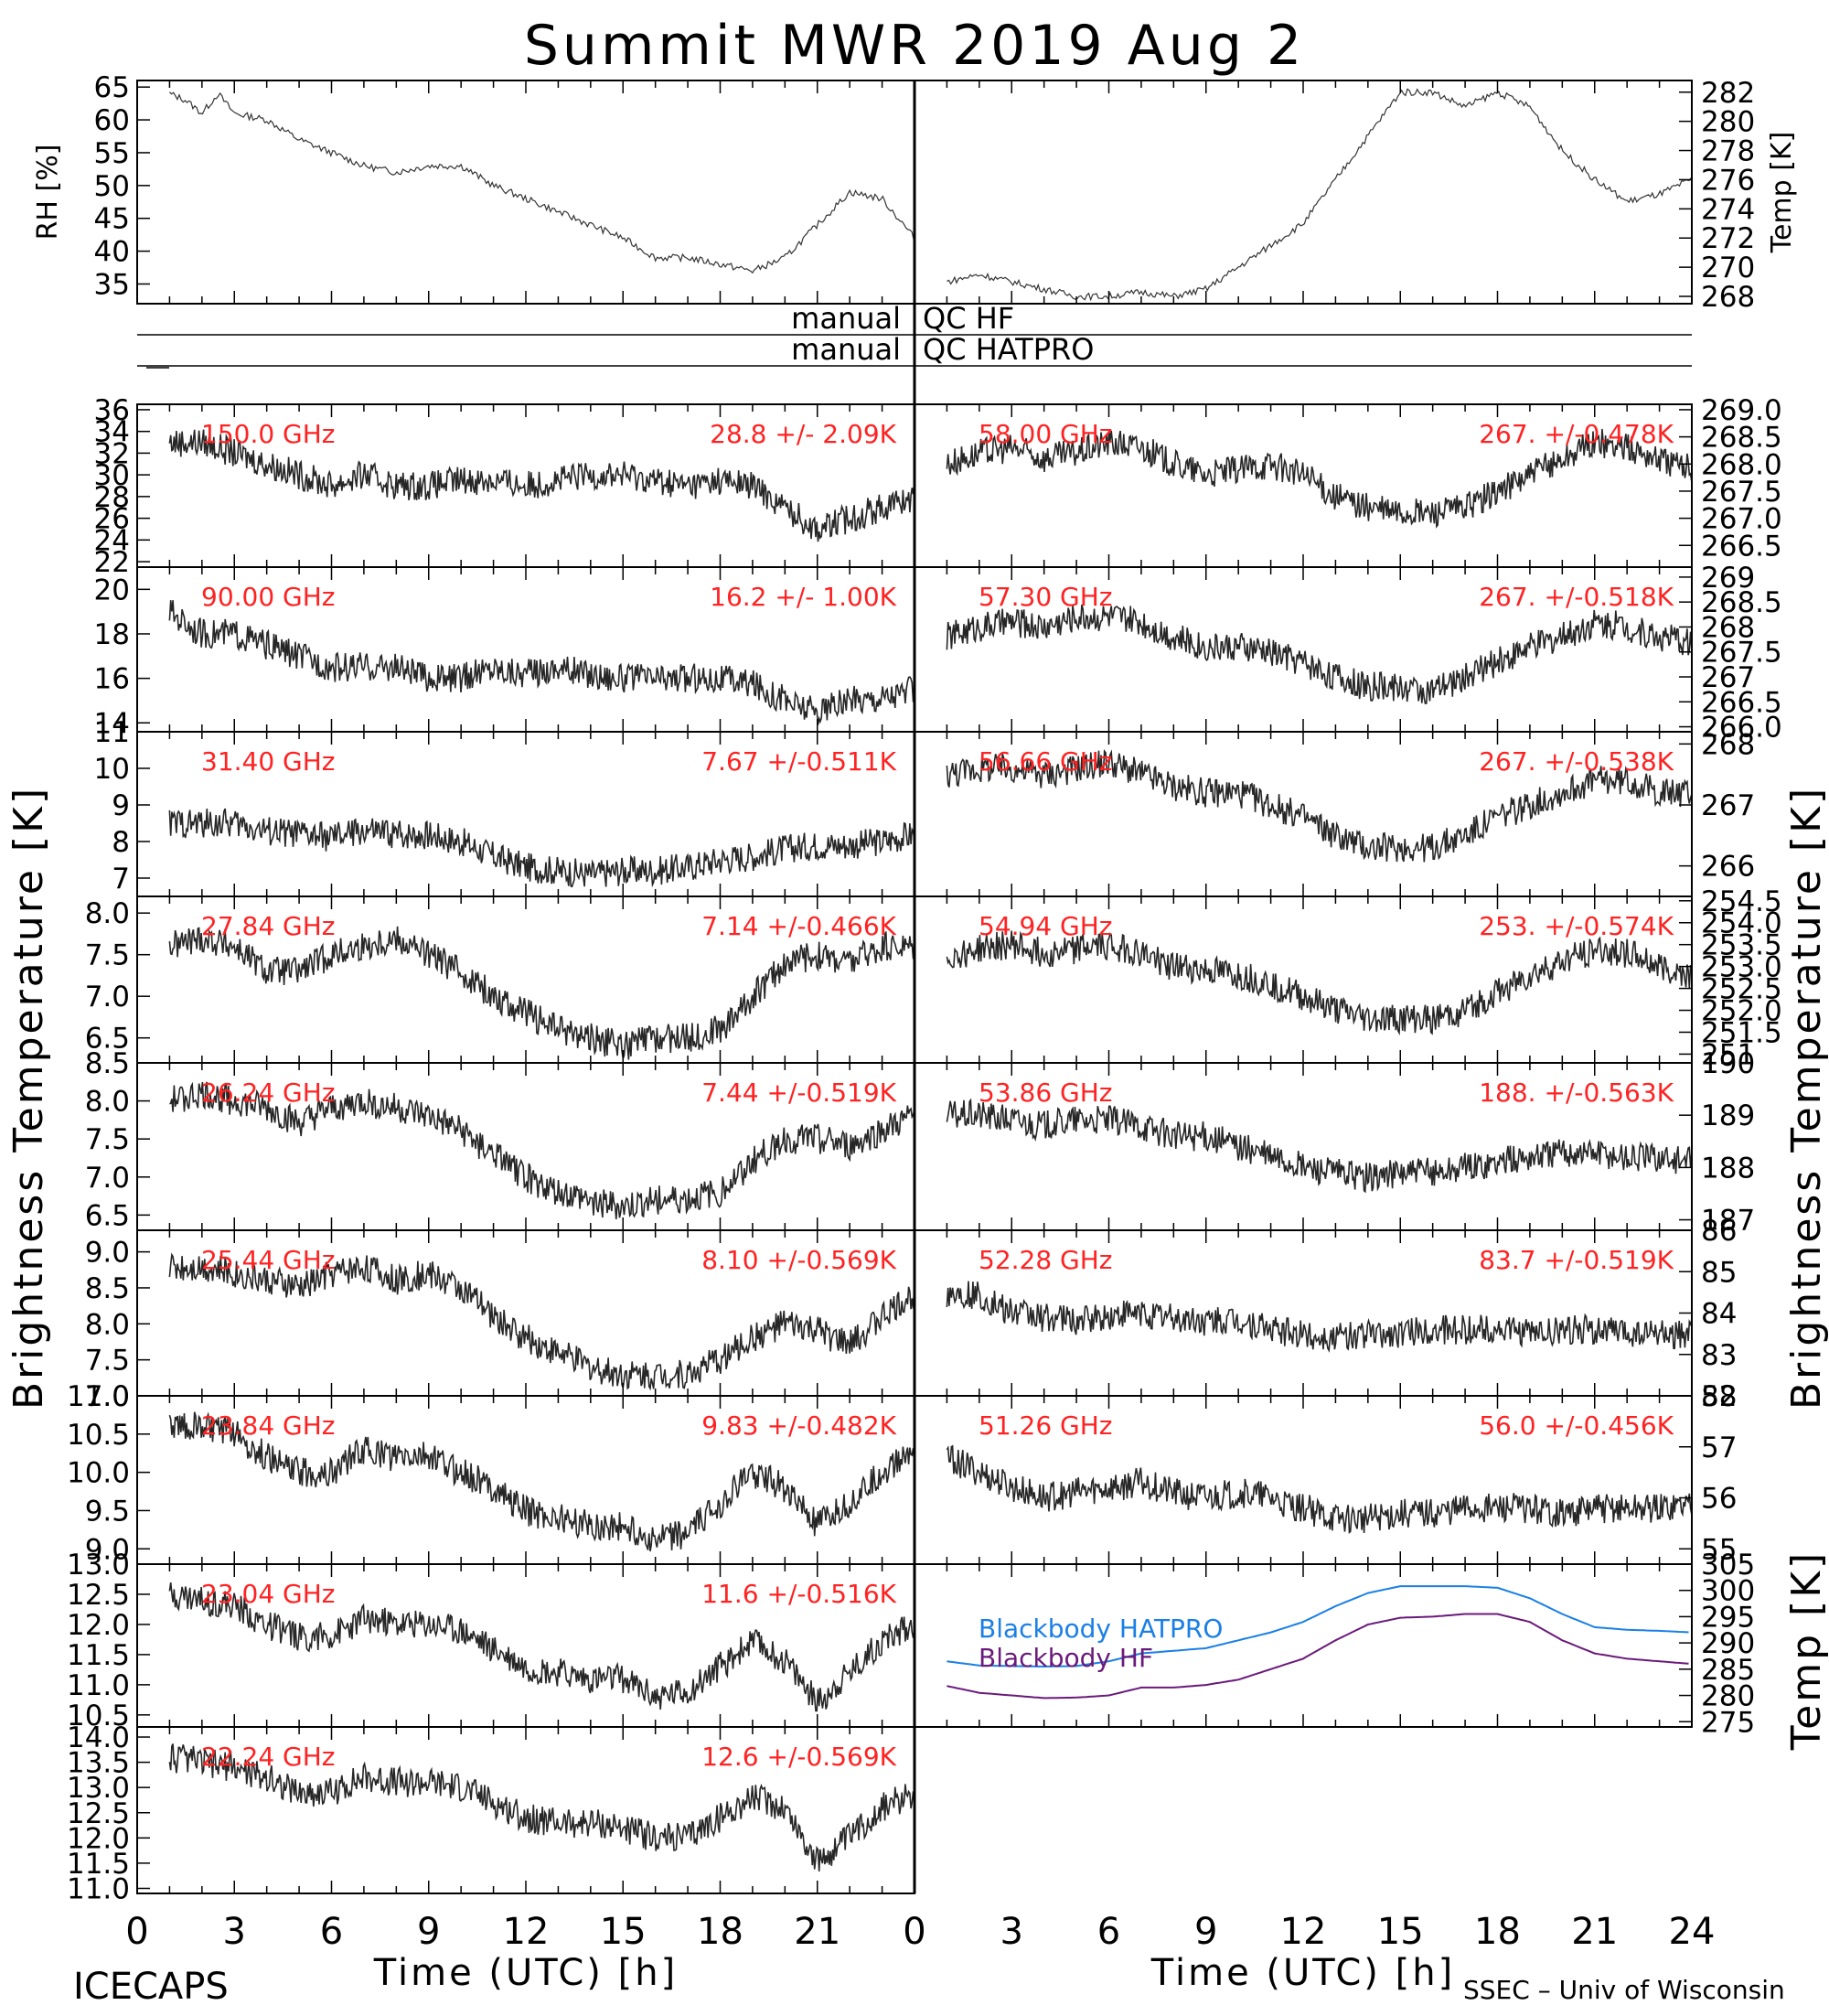 The image size is (1829, 2016). I want to click on y-tick-label: 305, so click(1728, 1565).